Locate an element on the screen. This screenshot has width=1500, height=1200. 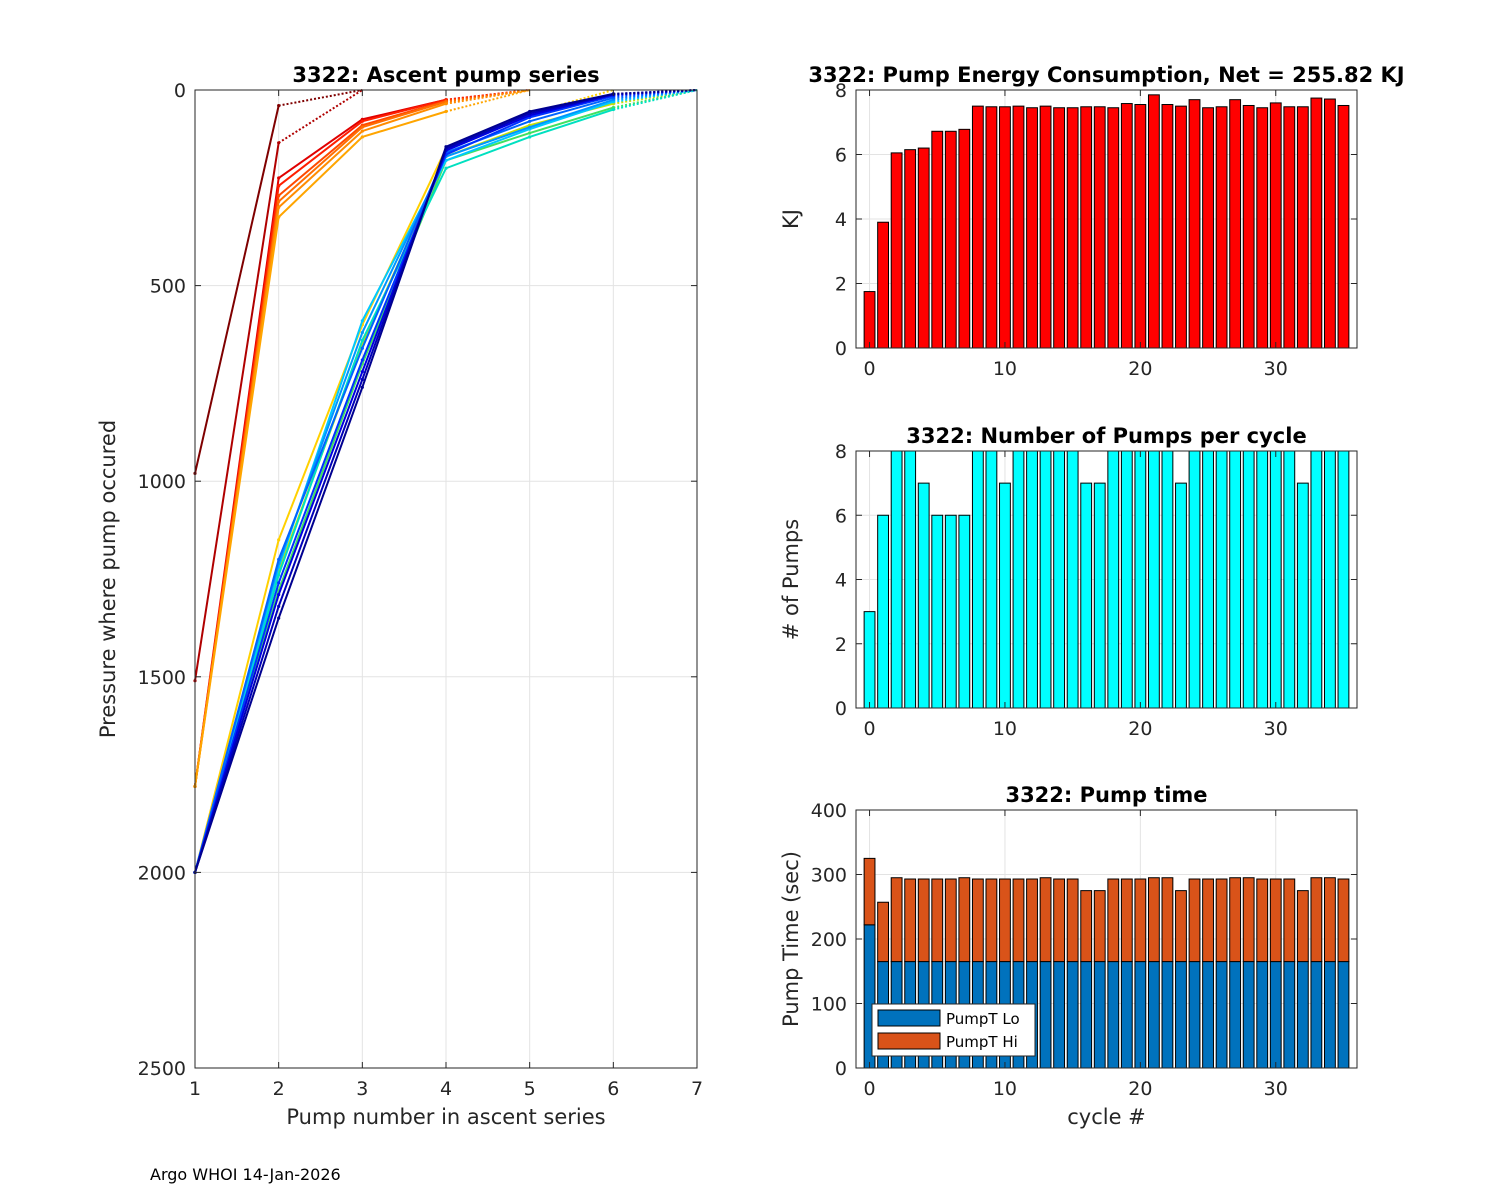
ascent-ytick-label: 2500 is located at coordinates (162, 1069).